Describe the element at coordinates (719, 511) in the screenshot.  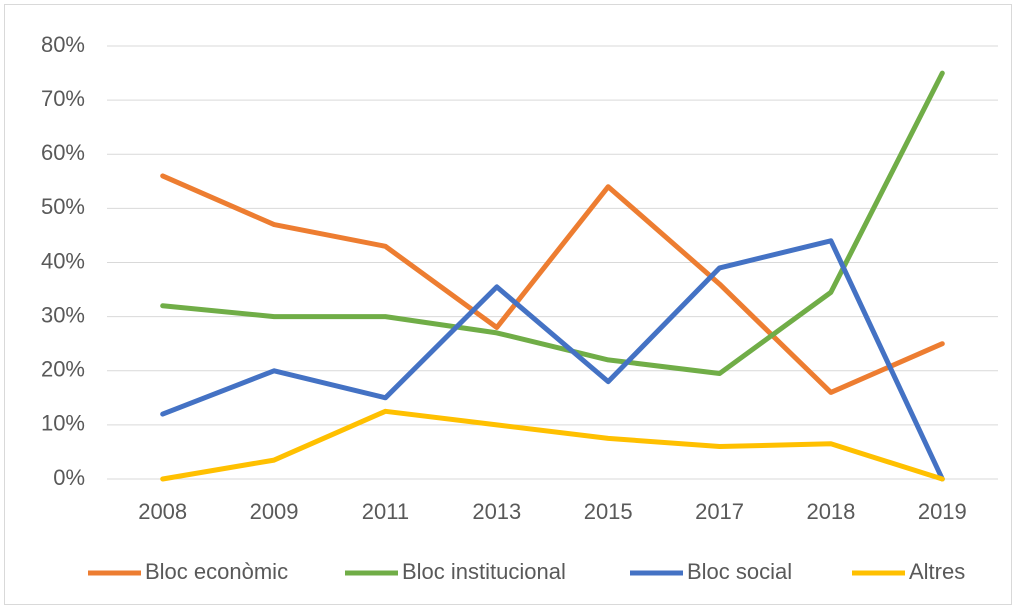
I see `x-tick-label: 2017` at that location.